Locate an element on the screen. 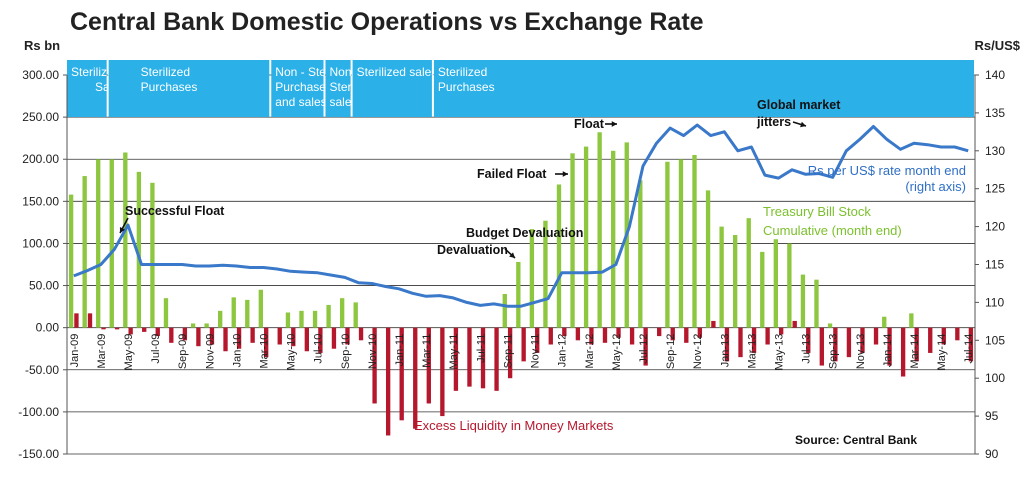  x-tick-label: Mar-10 is located at coordinates (265, 351).